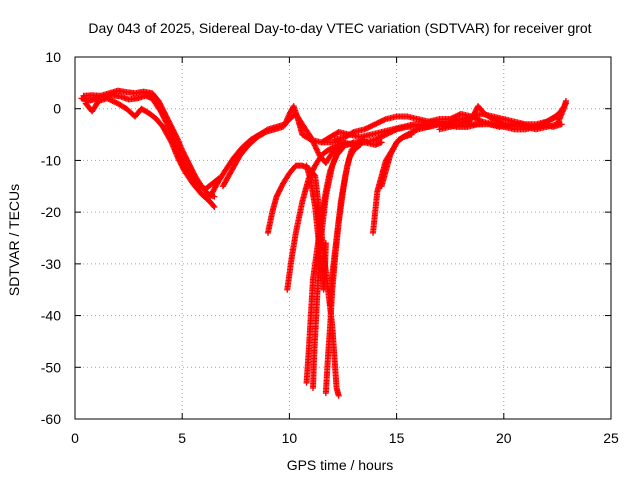 The width and height of the screenshot is (640, 480). Describe the element at coordinates (51, 160) in the screenshot. I see `y-tick-label: -10` at that location.